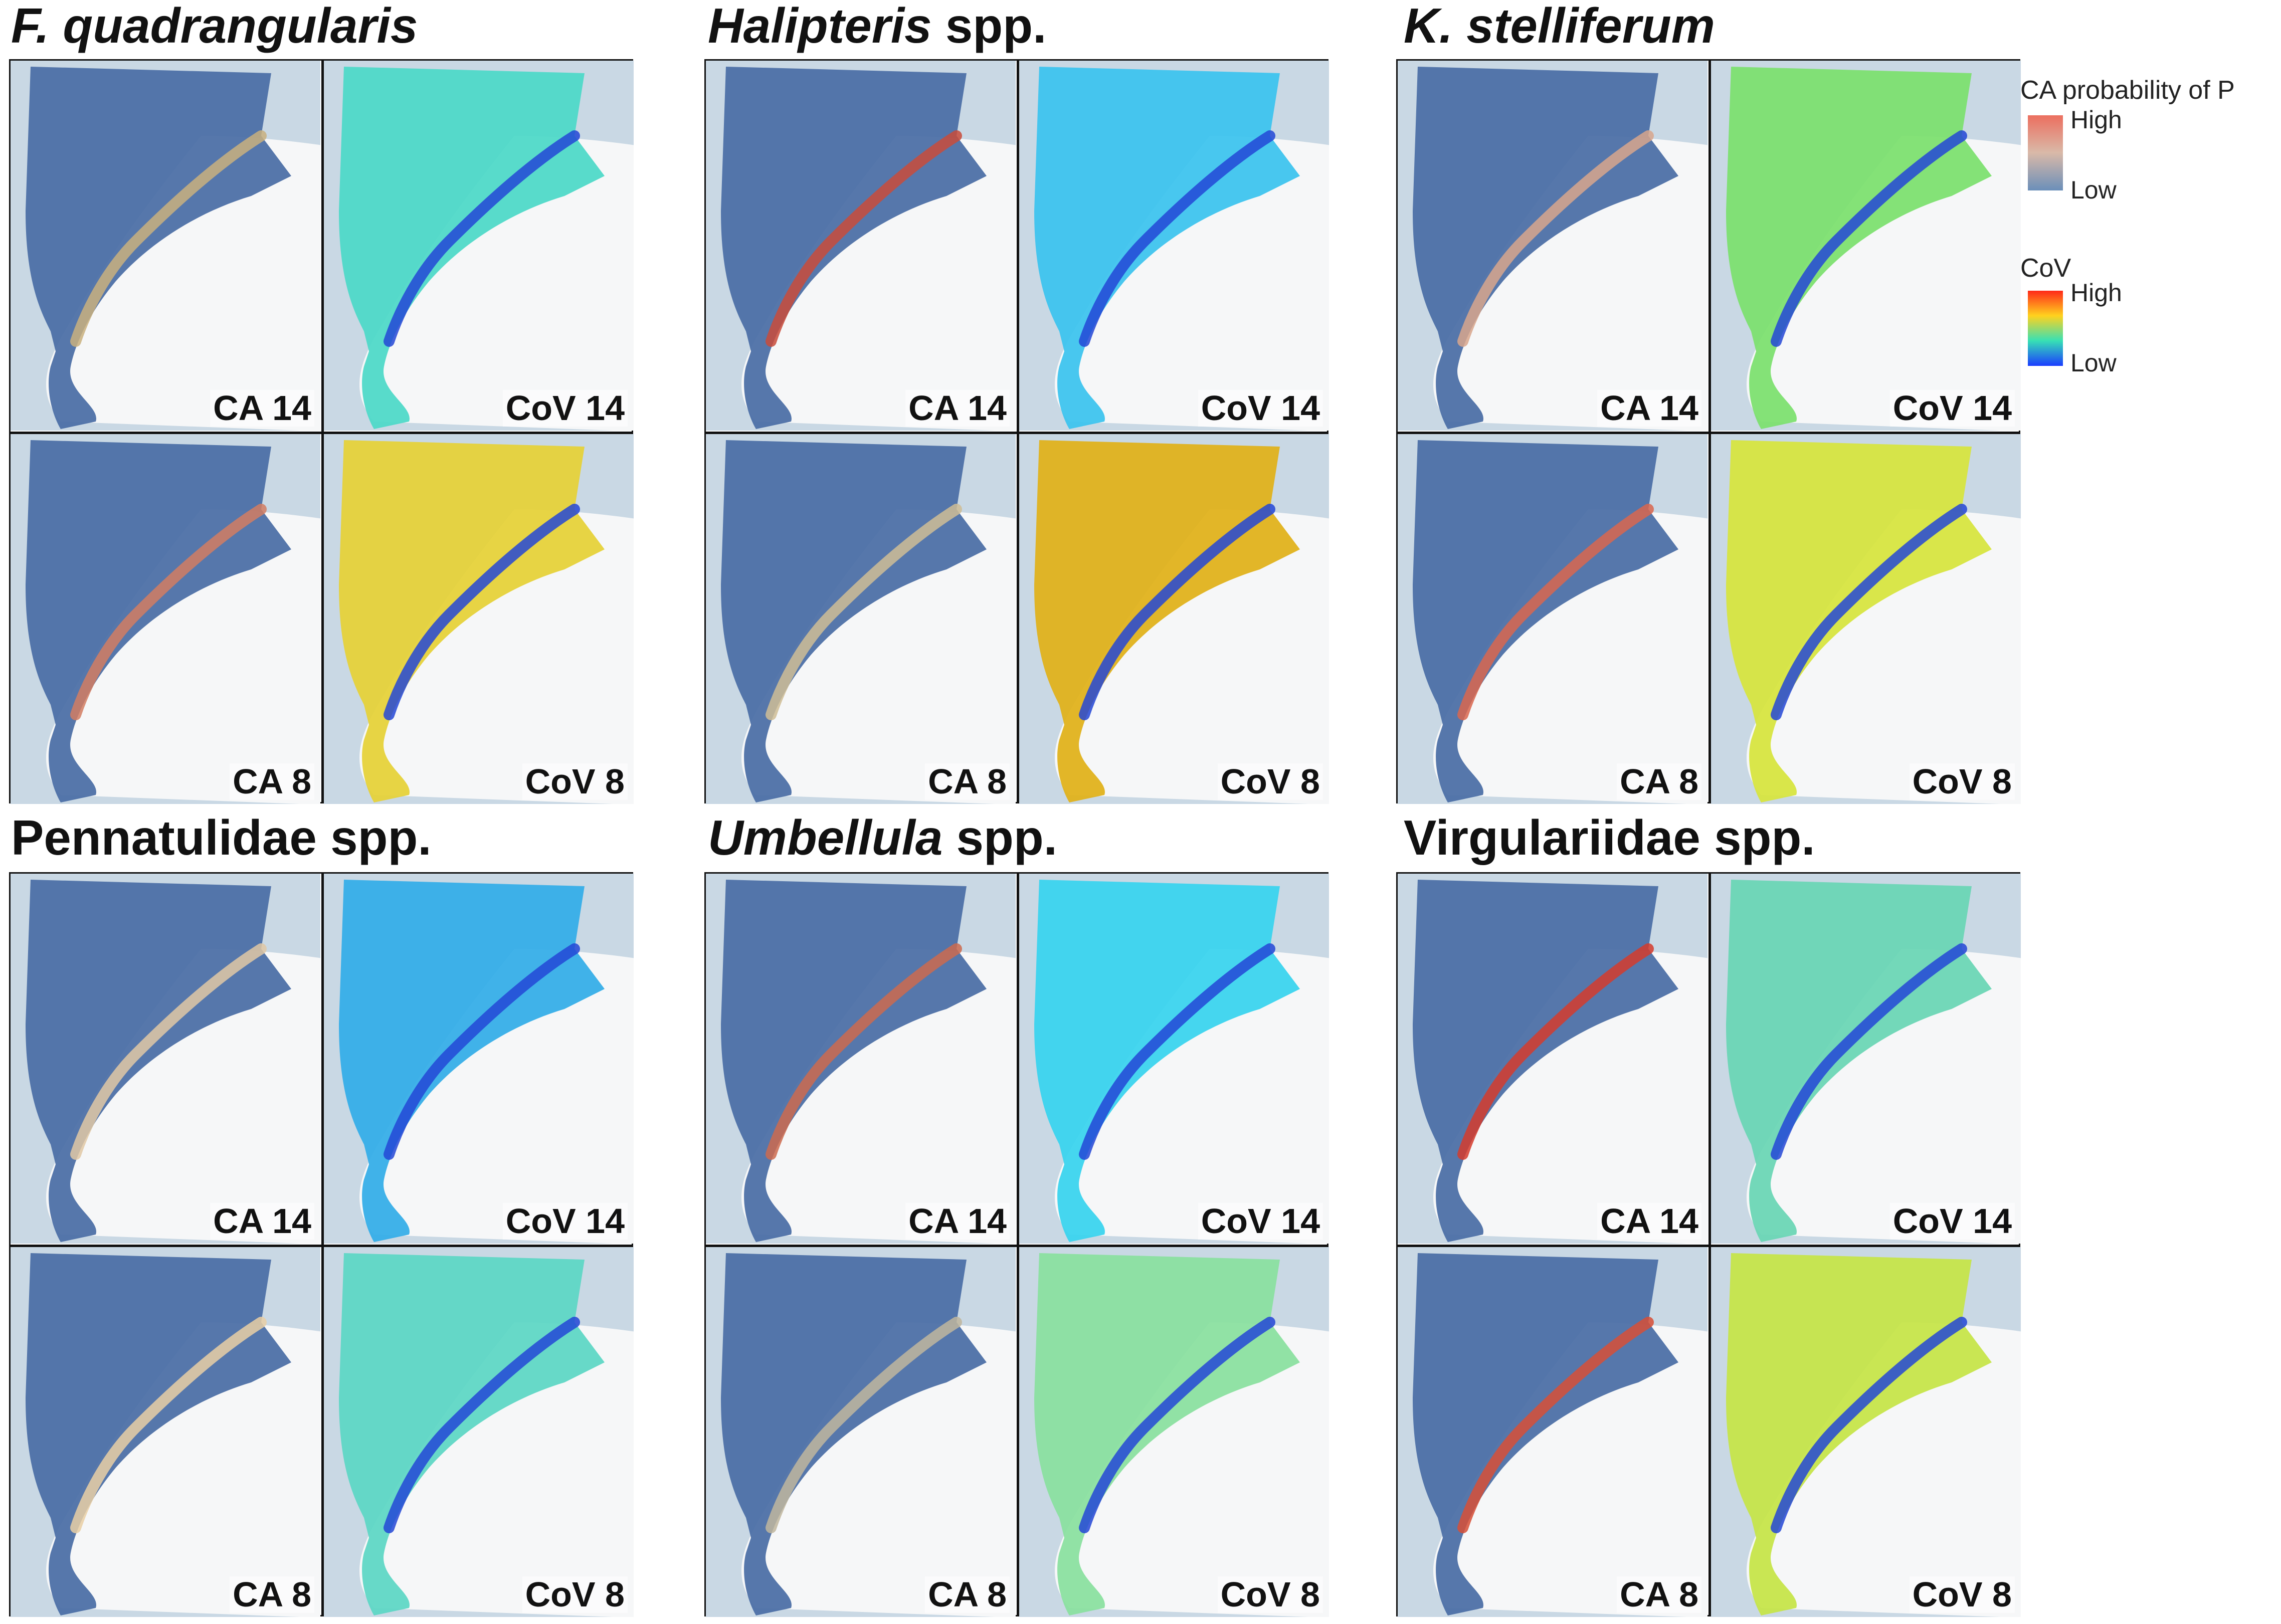  I want to click on title-umbellula: Umbellula spp., so click(883, 837).